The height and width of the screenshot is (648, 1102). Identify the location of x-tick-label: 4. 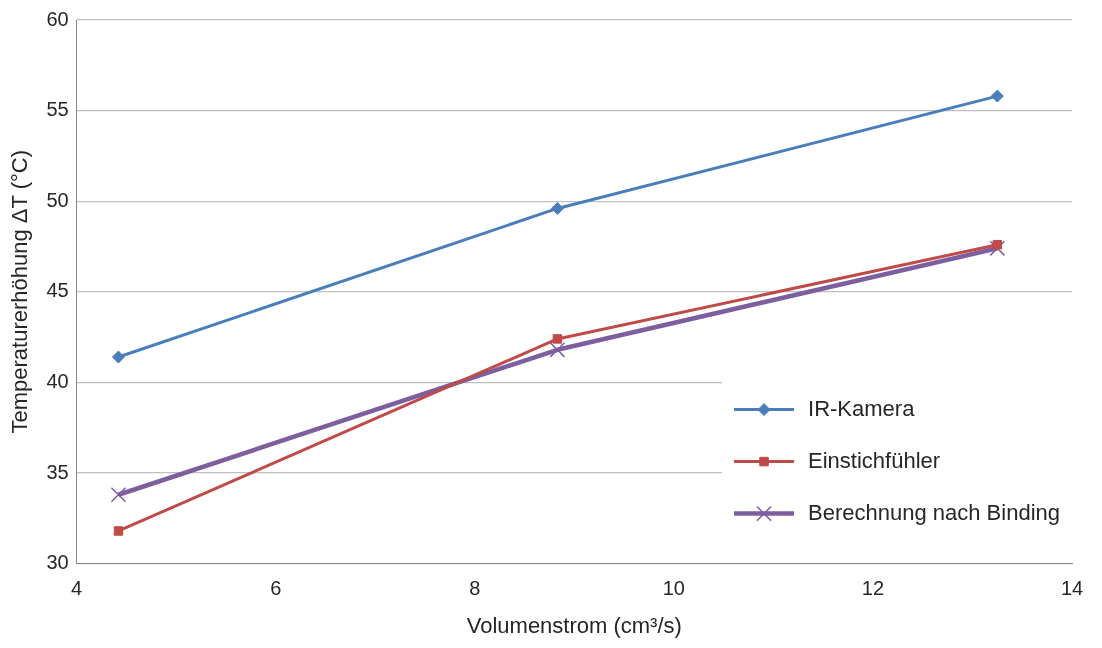
(77, 588).